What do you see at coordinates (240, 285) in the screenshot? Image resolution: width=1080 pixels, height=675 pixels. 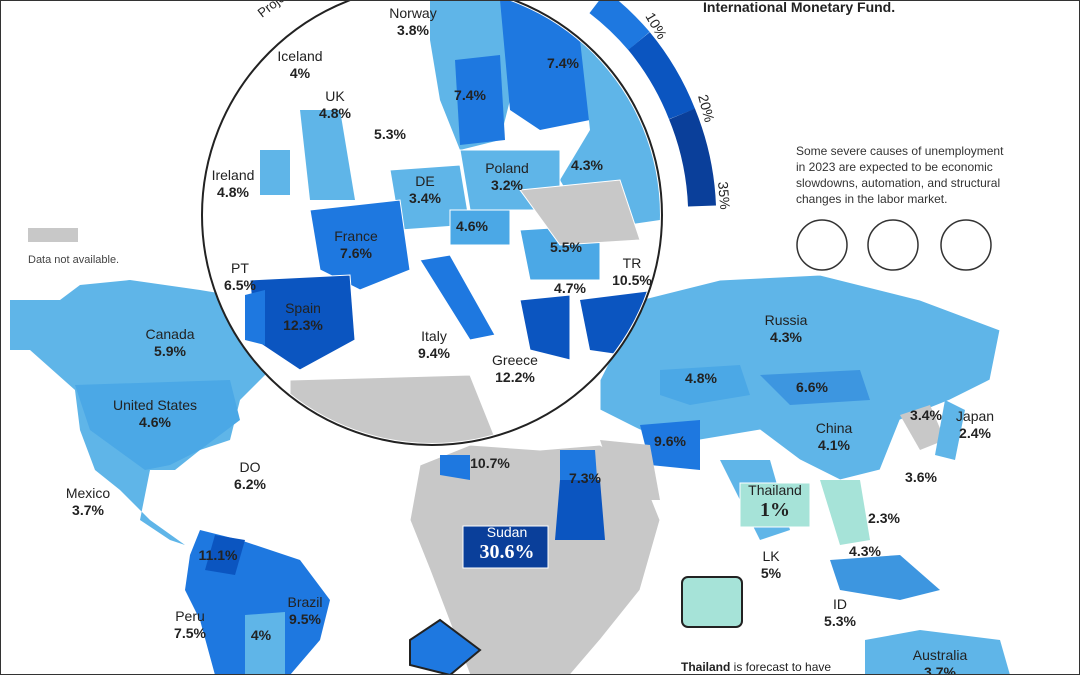 I see `country-value: 6.5%` at bounding box center [240, 285].